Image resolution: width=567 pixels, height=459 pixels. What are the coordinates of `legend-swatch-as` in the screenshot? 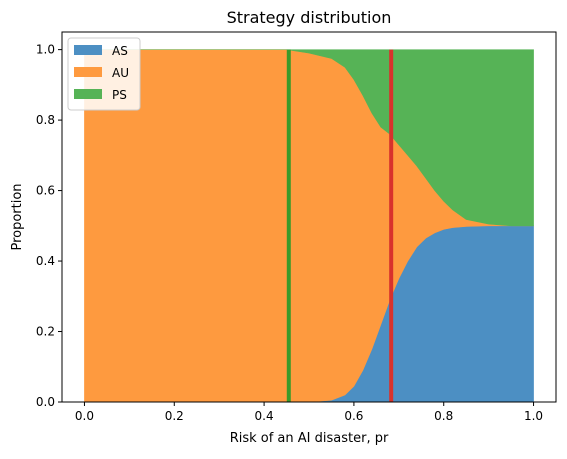 It's located at (88, 50).